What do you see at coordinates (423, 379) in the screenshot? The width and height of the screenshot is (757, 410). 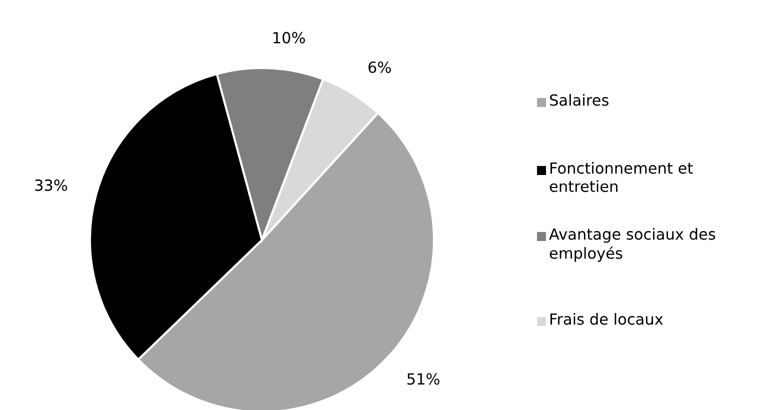 I see `data-label: 51%` at bounding box center [423, 379].